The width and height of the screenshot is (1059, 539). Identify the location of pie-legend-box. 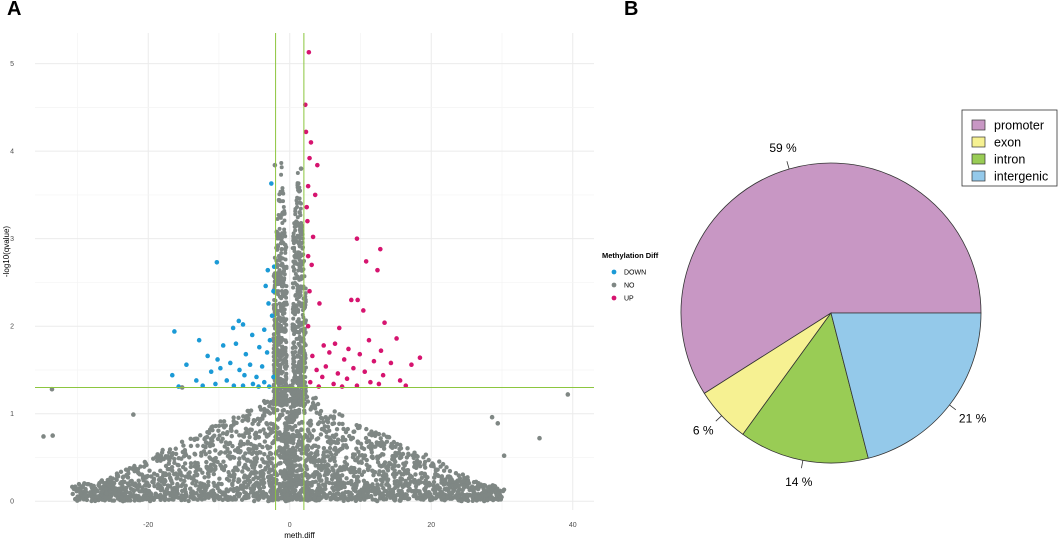
(1009, 148).